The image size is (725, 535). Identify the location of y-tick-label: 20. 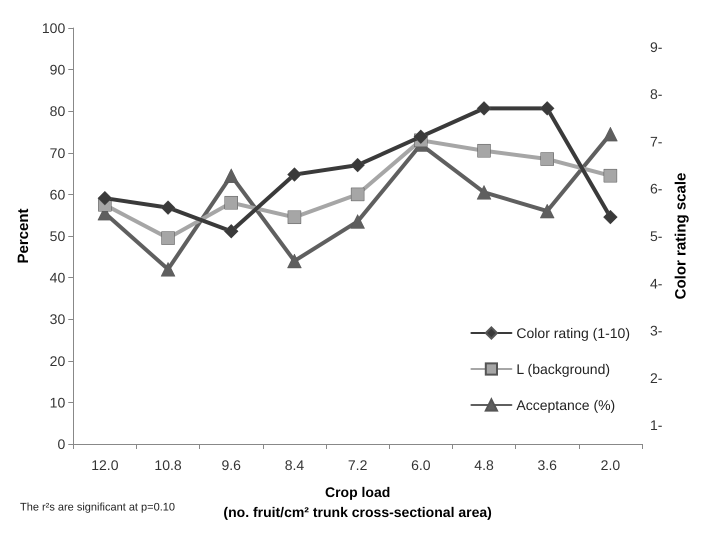
(58, 360).